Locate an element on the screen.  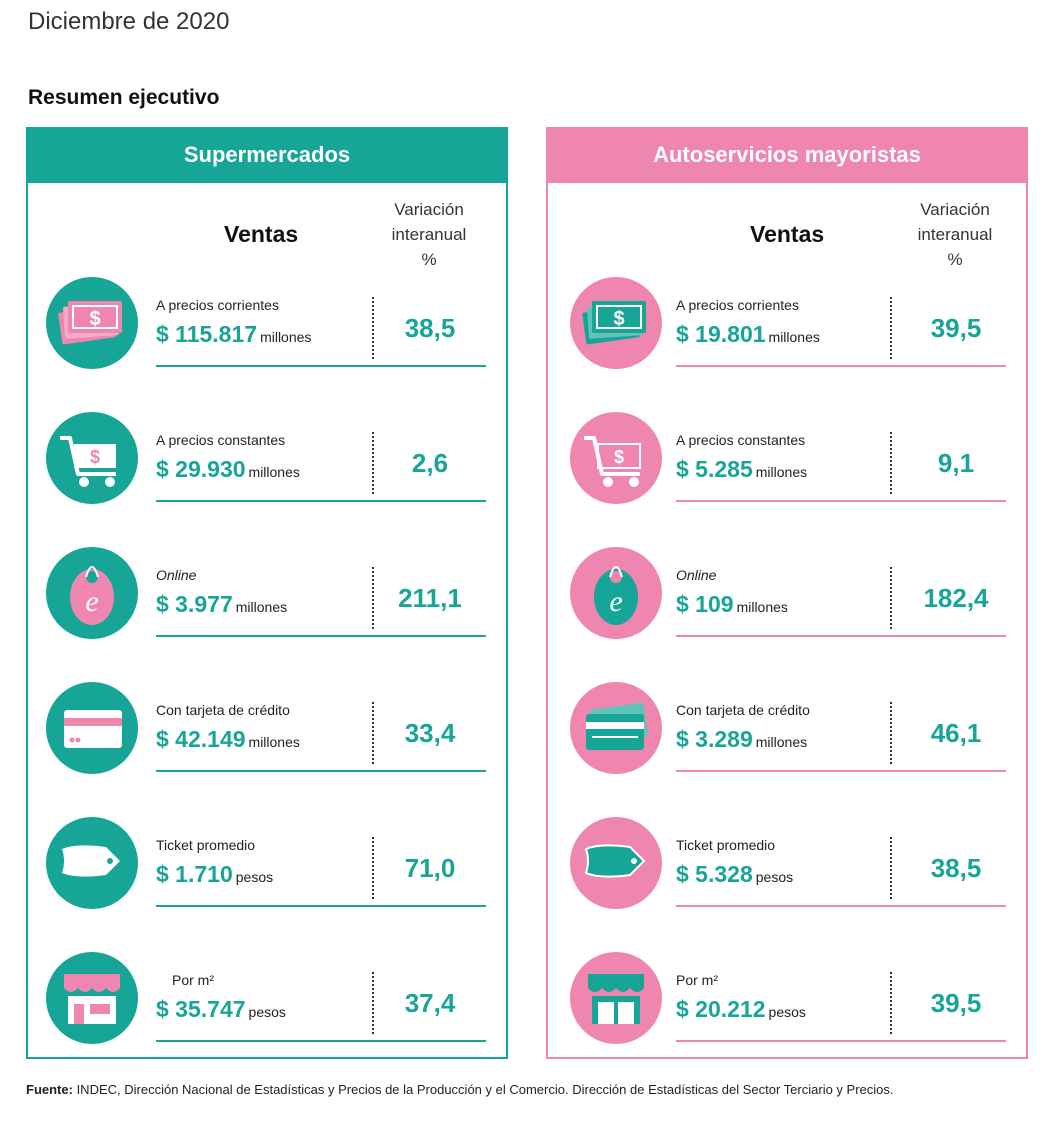
metric-variation: 9,1 is located at coordinates (956, 463).